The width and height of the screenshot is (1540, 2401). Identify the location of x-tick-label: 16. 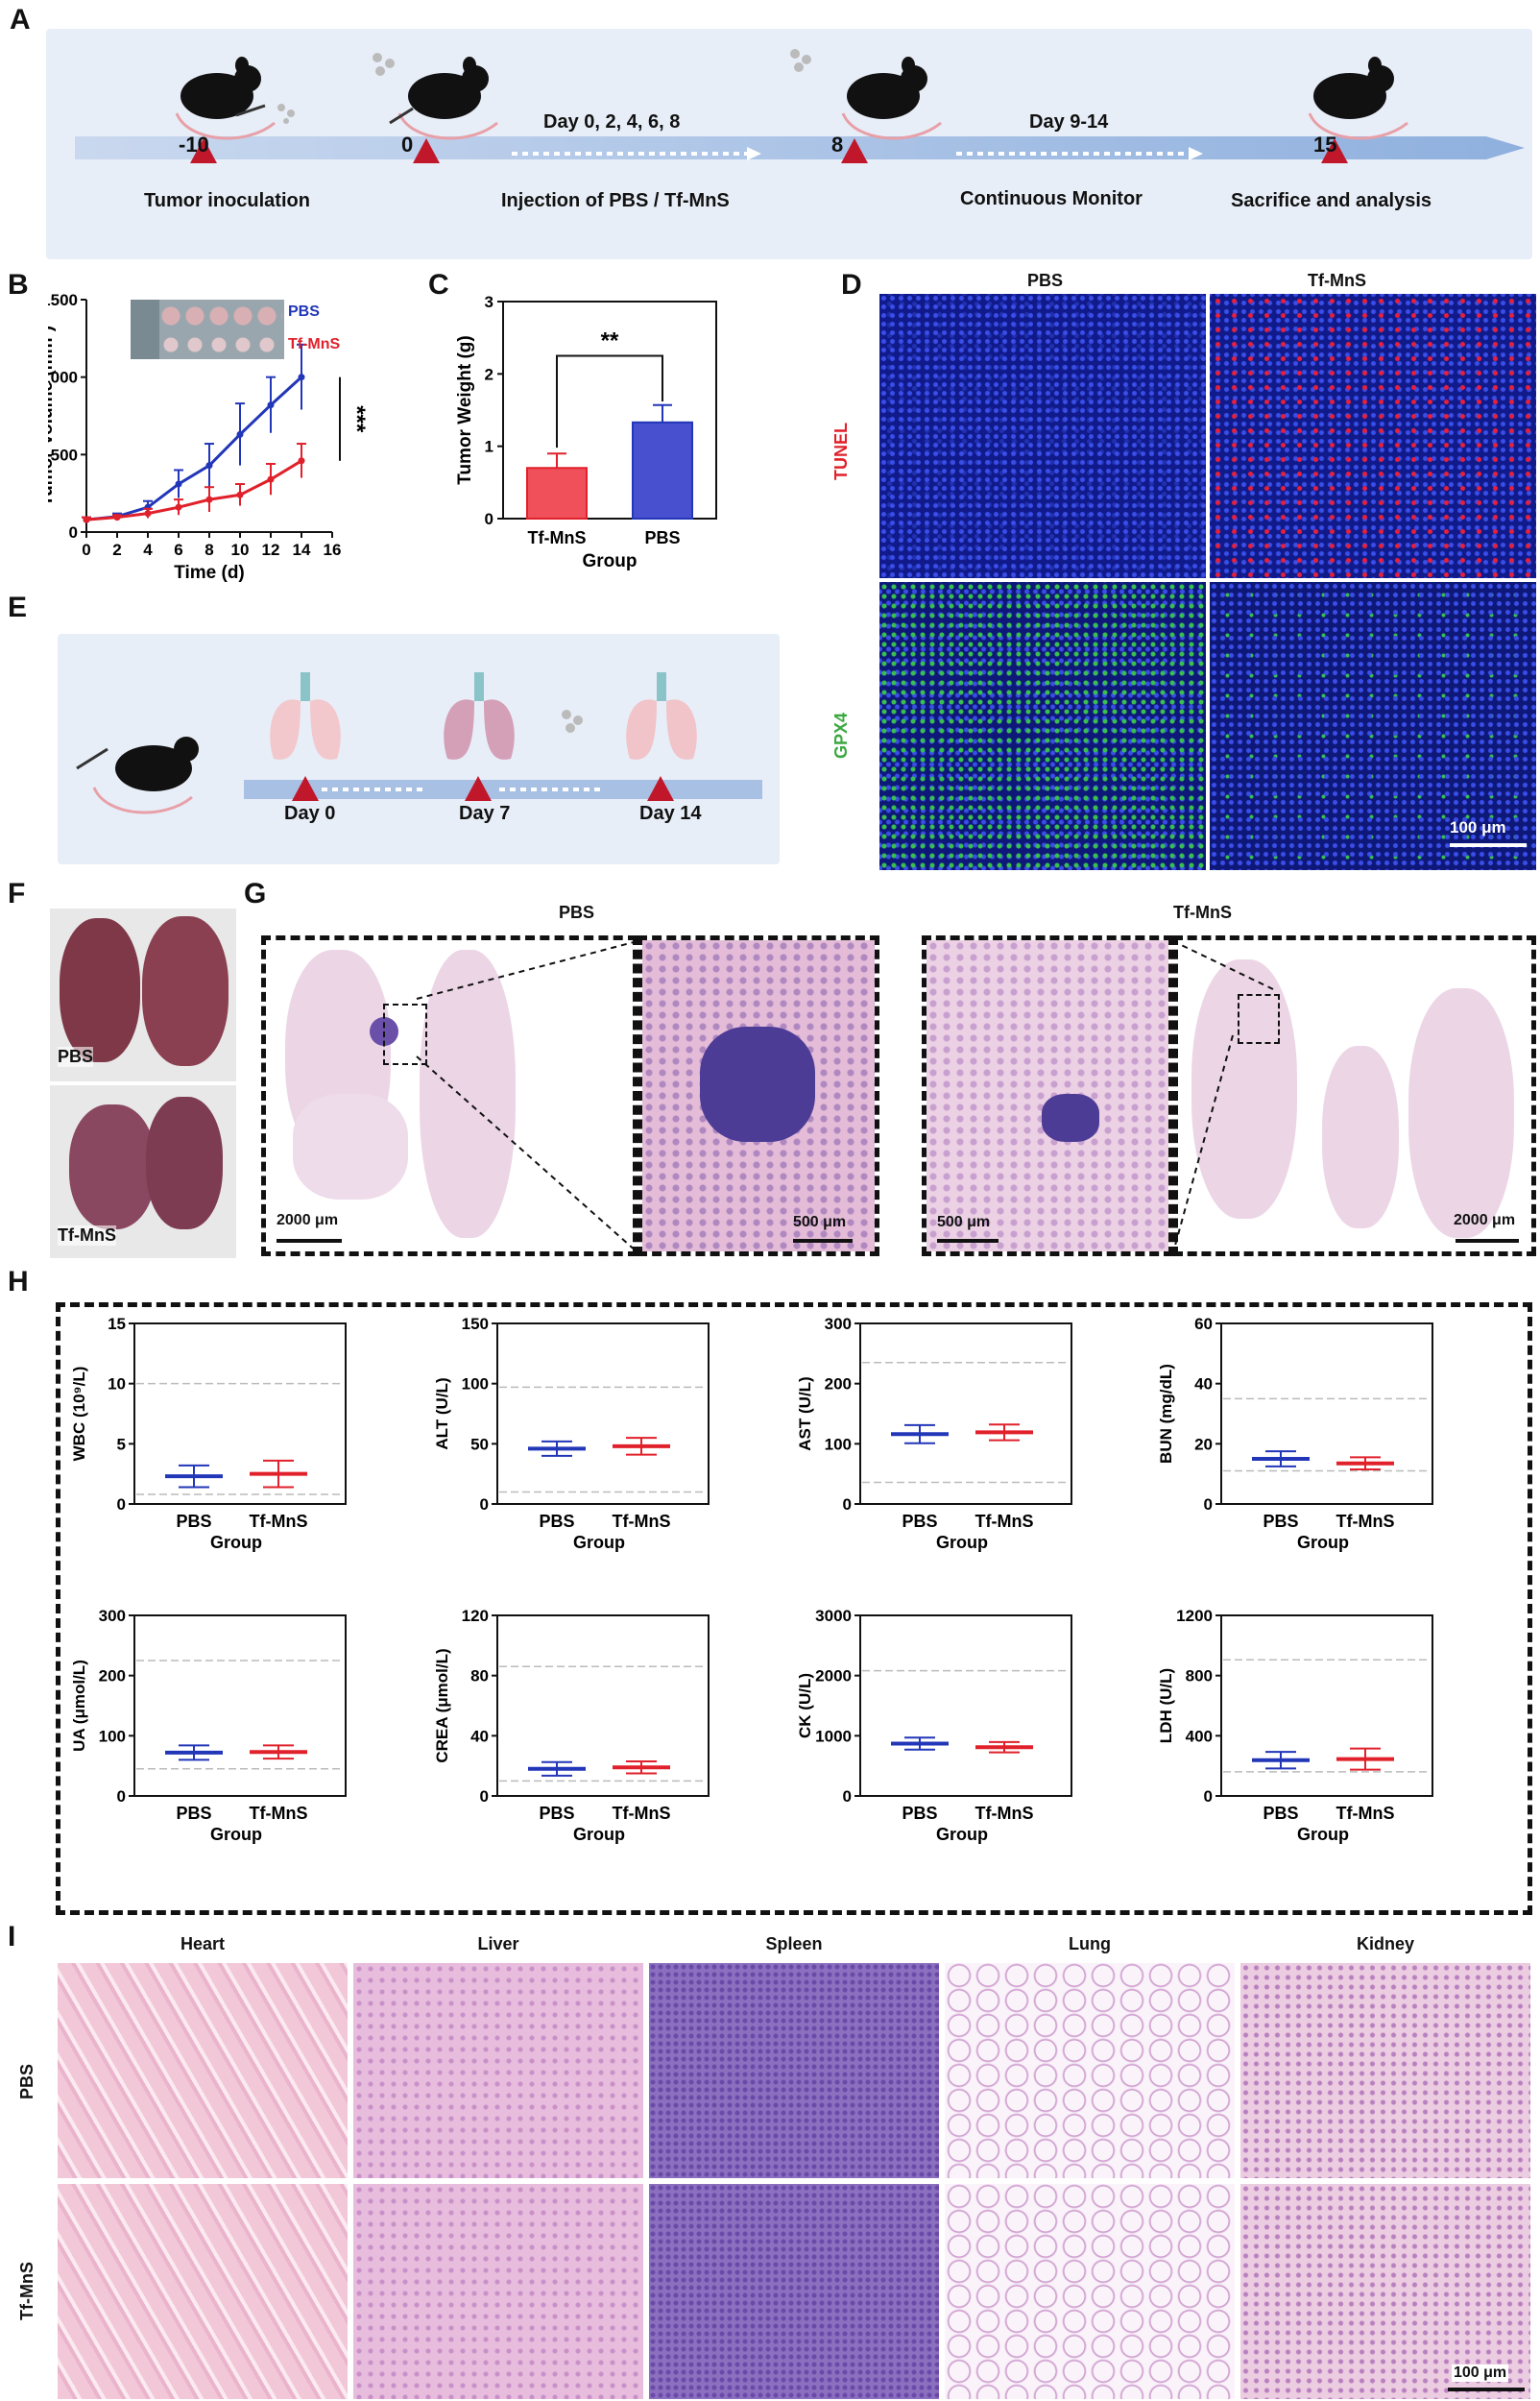
(333, 550).